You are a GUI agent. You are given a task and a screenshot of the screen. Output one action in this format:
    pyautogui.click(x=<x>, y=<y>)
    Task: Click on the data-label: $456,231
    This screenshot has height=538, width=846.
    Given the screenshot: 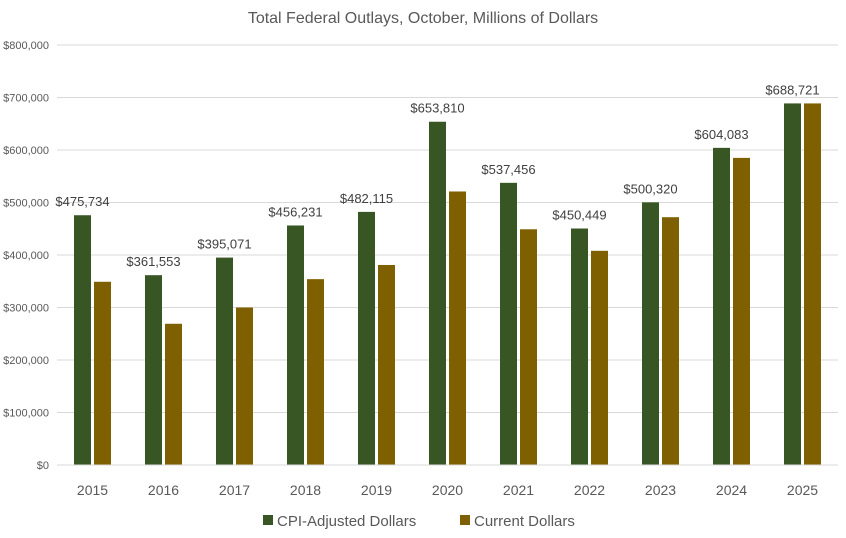 What is the action you would take?
    pyautogui.click(x=295, y=211)
    